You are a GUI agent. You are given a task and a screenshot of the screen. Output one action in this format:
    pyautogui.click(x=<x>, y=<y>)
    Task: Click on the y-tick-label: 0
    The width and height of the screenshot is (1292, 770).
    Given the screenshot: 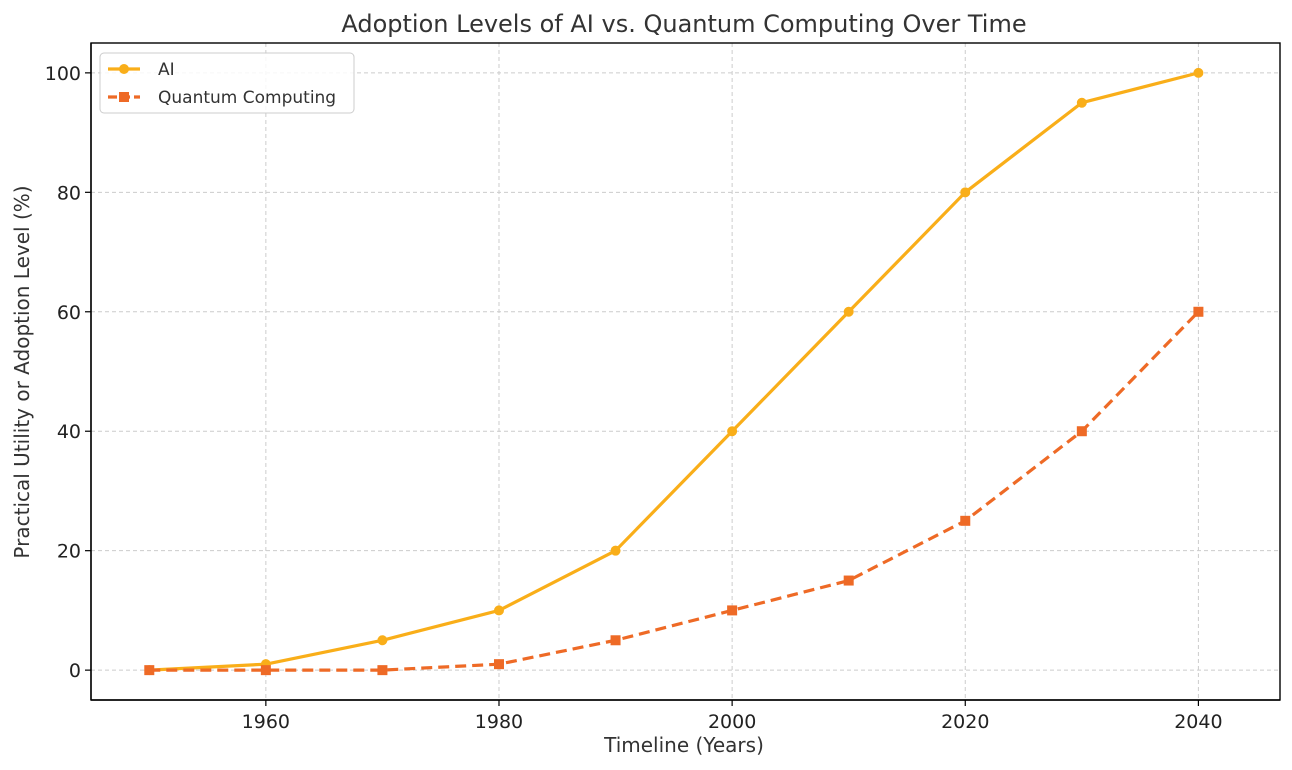 What is the action you would take?
    pyautogui.click(x=75, y=671)
    